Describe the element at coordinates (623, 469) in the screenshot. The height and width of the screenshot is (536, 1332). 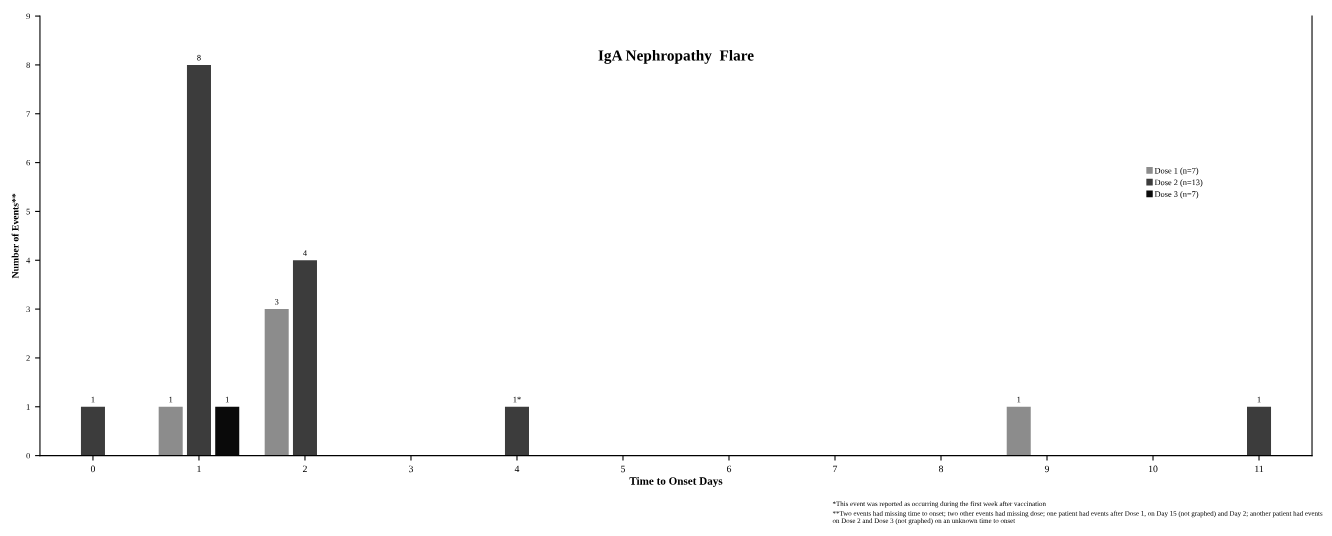
I see `x-tick-label: 5` at that location.